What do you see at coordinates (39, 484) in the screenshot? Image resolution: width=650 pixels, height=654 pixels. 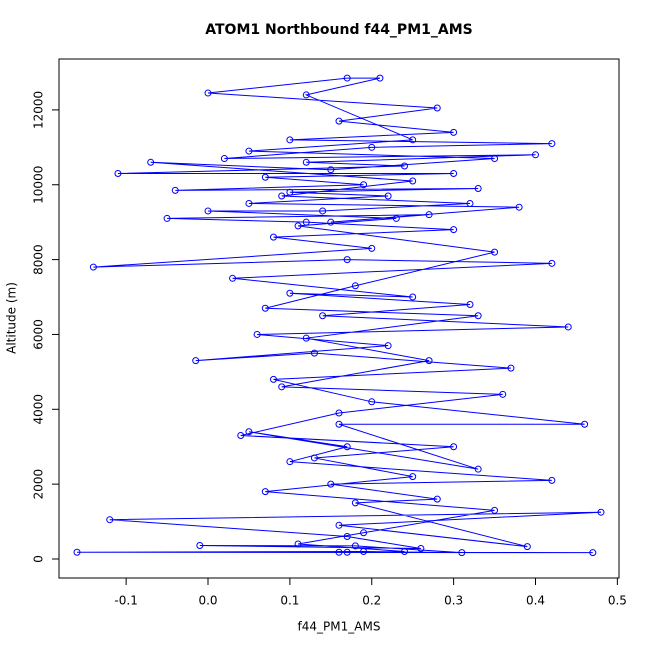 I see `y-tick-label: 2000` at bounding box center [39, 484].